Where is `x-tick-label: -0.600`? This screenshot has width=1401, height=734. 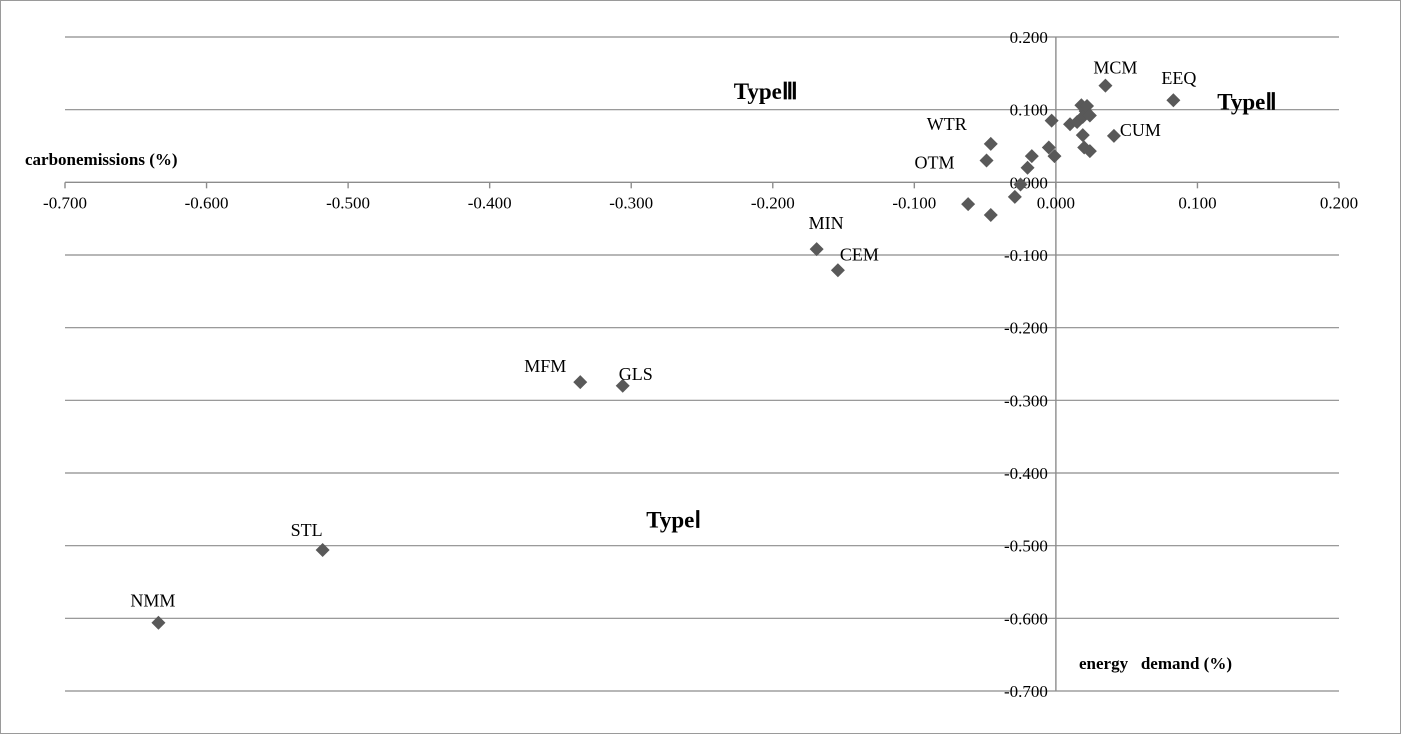 x-tick-label: -0.600 is located at coordinates (207, 202).